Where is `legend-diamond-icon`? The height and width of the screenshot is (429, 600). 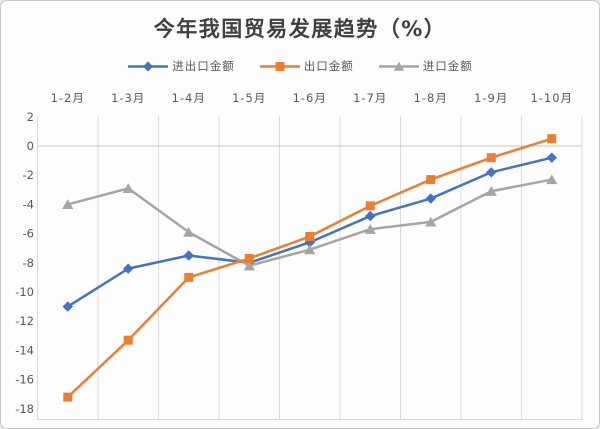
legend-diamond-icon is located at coordinates (148, 66).